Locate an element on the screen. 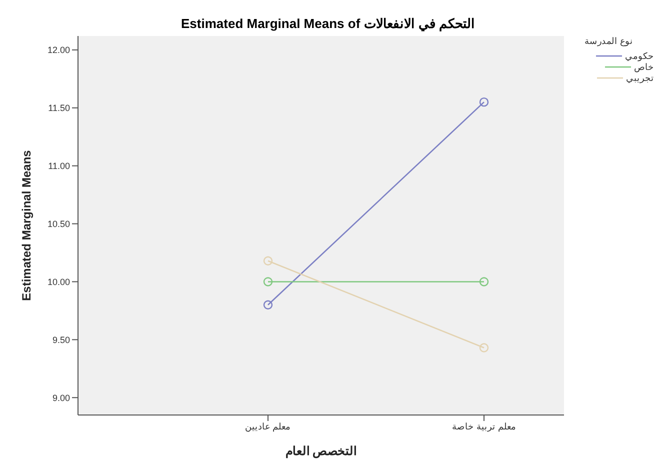  y-axis-title: Estimated Marginal Means is located at coordinates (26, 225).